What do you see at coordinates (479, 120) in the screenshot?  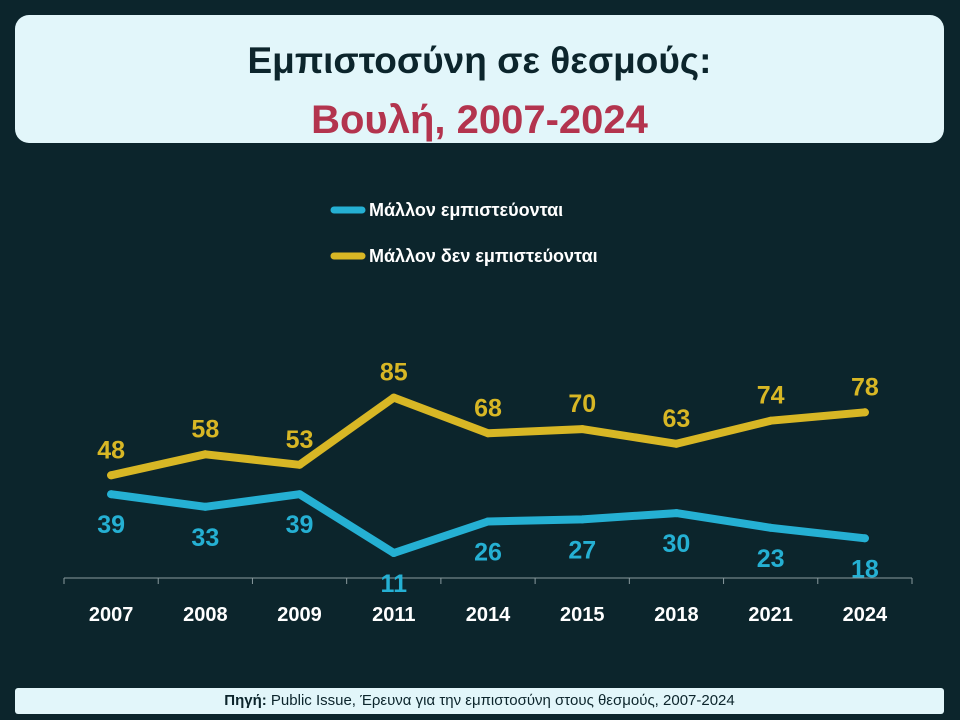 I see `chart-subtitle: Βουλή, 2007-2024` at bounding box center [479, 120].